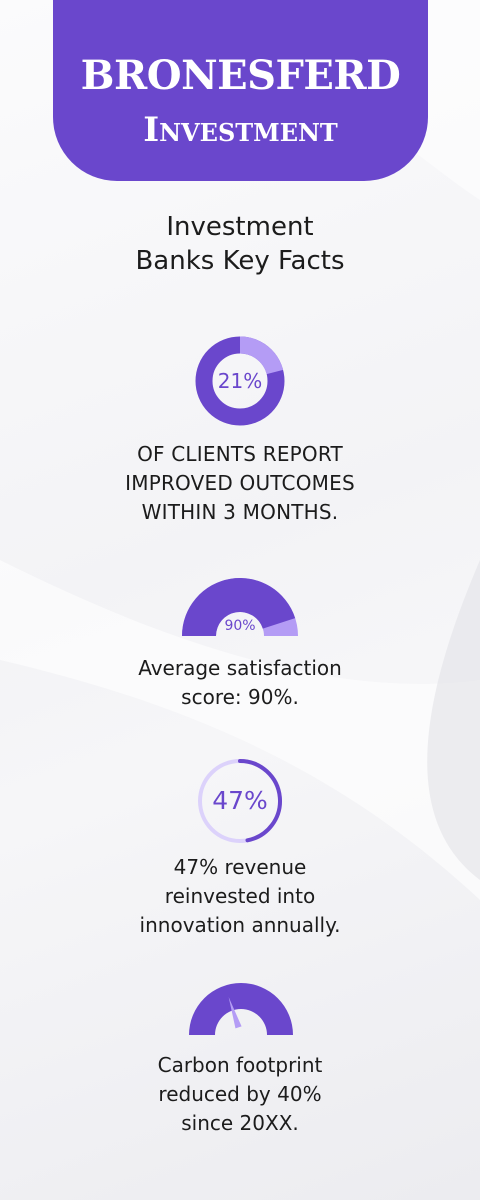 The height and width of the screenshot is (1200, 480). Describe the element at coordinates (240, 867) in the screenshot. I see `fact-3-line-1: 47% revenue` at that location.